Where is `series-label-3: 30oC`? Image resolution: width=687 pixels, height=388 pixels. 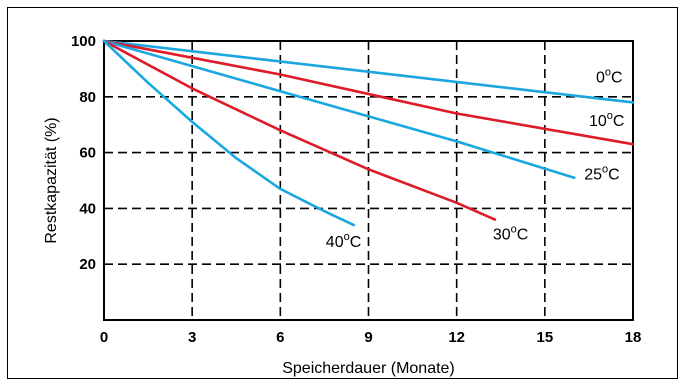
series-label-3: 30oC is located at coordinates (510, 234).